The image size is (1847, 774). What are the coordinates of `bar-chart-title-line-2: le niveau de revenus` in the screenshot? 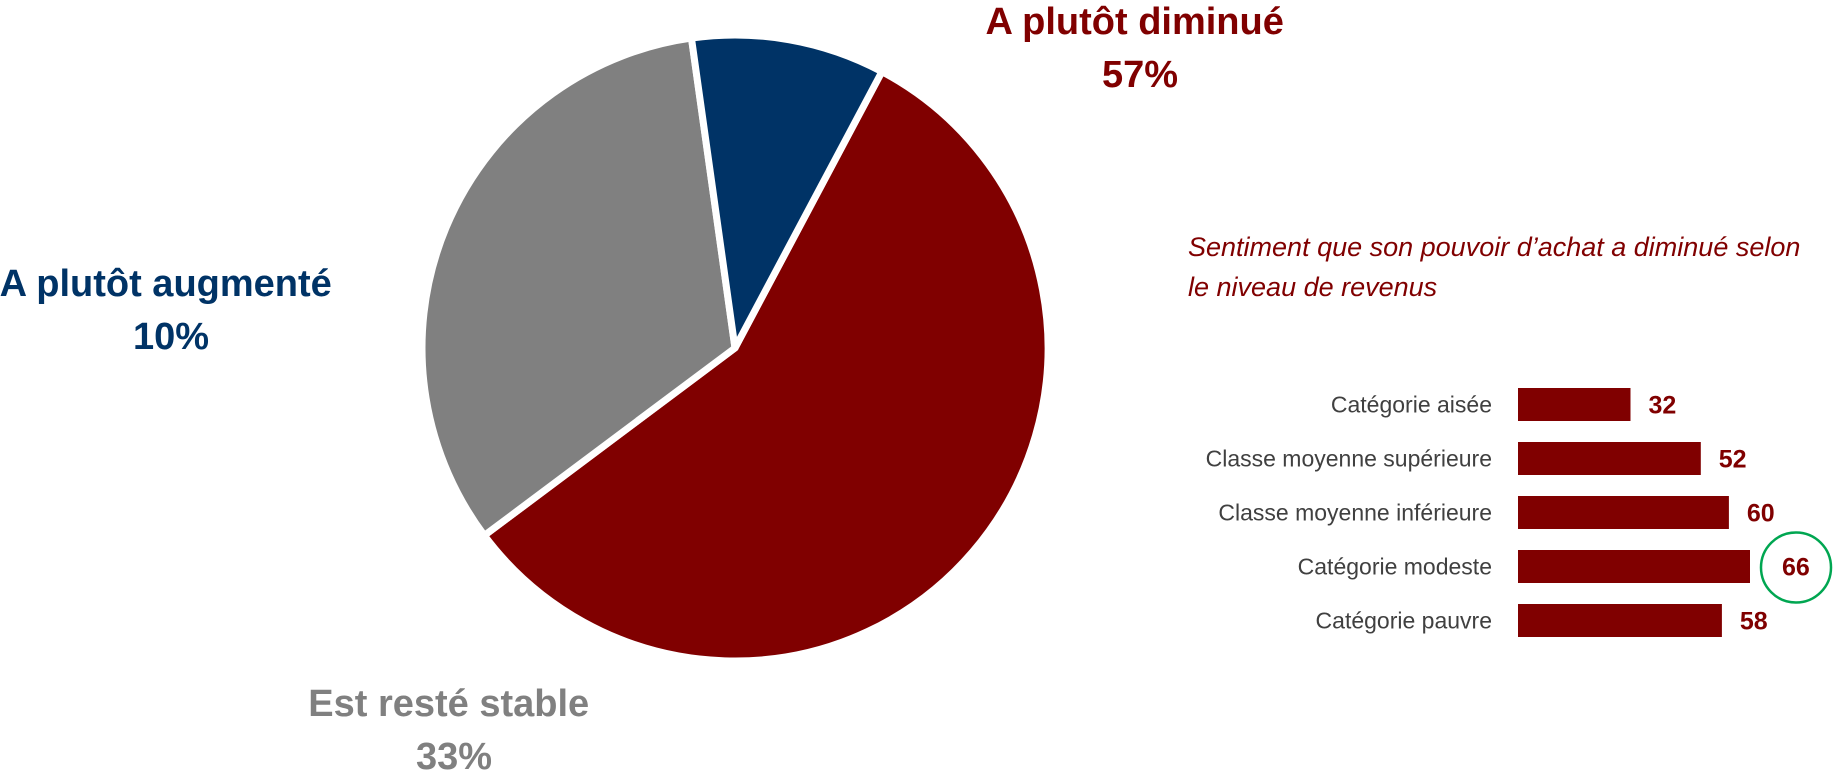 It's located at (1312, 287).